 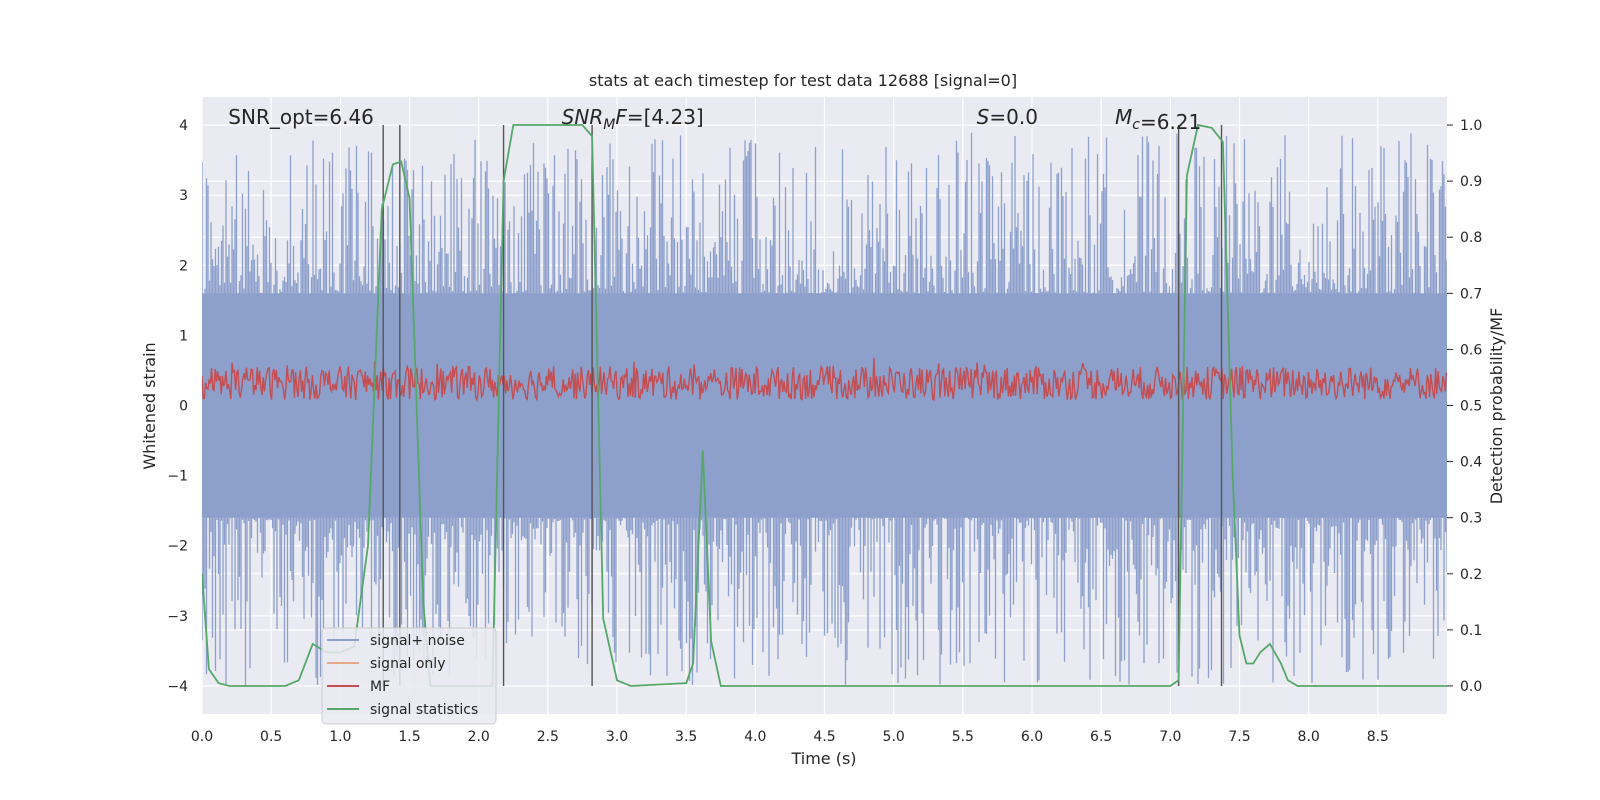 I want to click on left-tick-0: 4, so click(x=183, y=126).